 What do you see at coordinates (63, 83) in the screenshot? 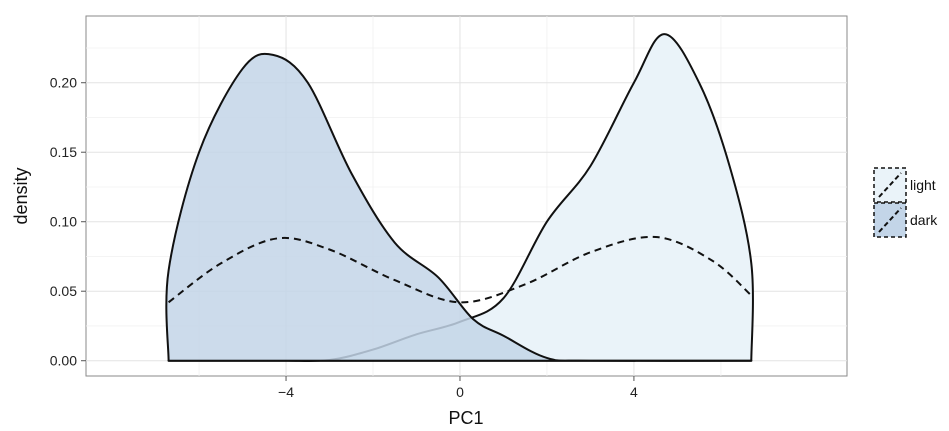
I see `y-tick-label: 0.20` at bounding box center [63, 83].